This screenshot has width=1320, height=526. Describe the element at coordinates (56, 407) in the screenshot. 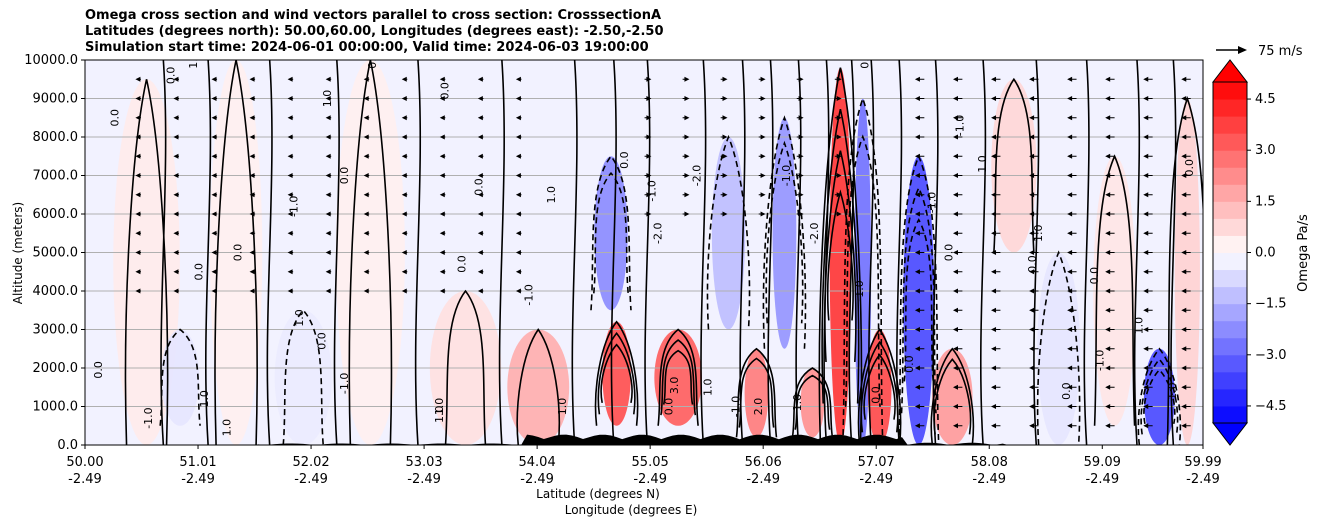

I see `y-tick-label: 1000.0` at that location.